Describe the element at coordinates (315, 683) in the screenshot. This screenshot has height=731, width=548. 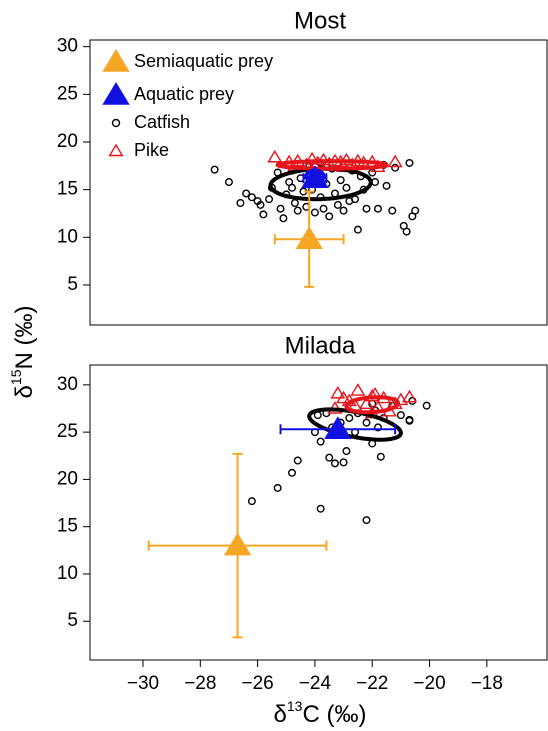
I see `x-tick-label: −24` at that location.